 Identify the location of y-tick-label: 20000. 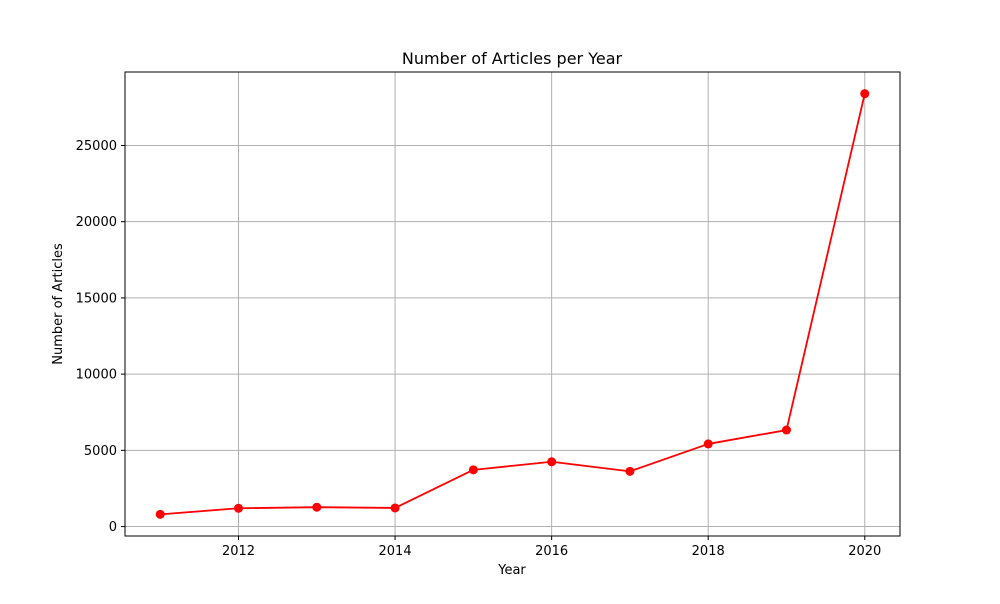
(96, 222).